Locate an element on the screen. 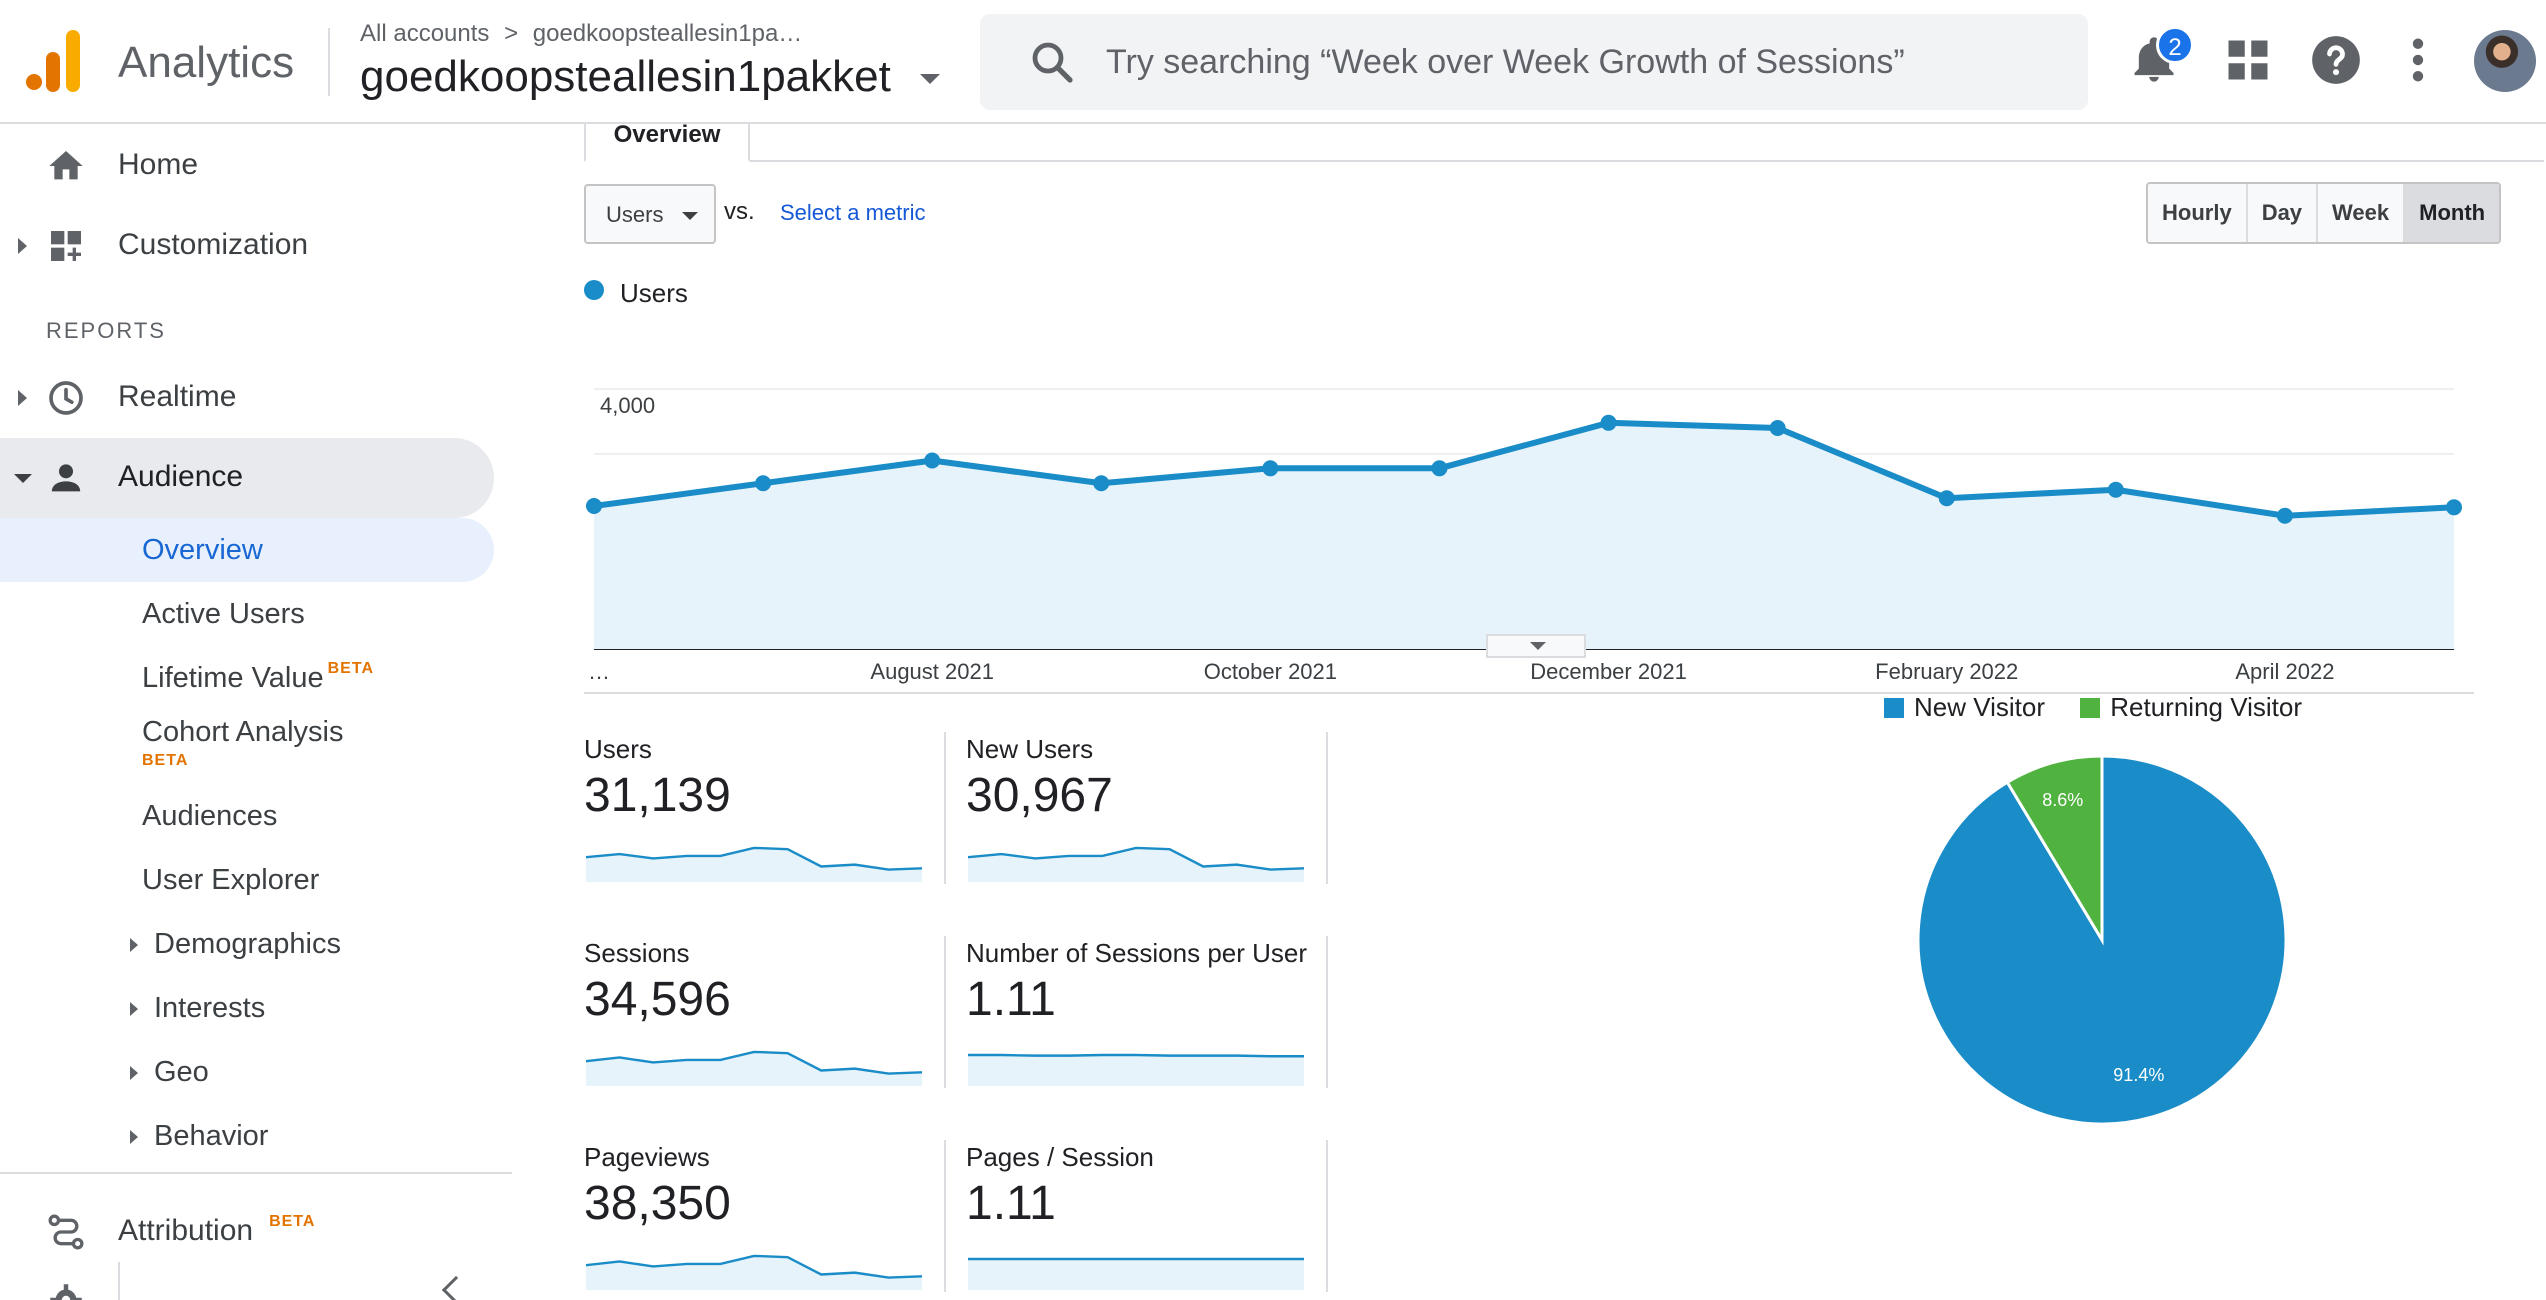 This screenshot has width=2546, height=1300. search-input is located at coordinates (1576, 62).